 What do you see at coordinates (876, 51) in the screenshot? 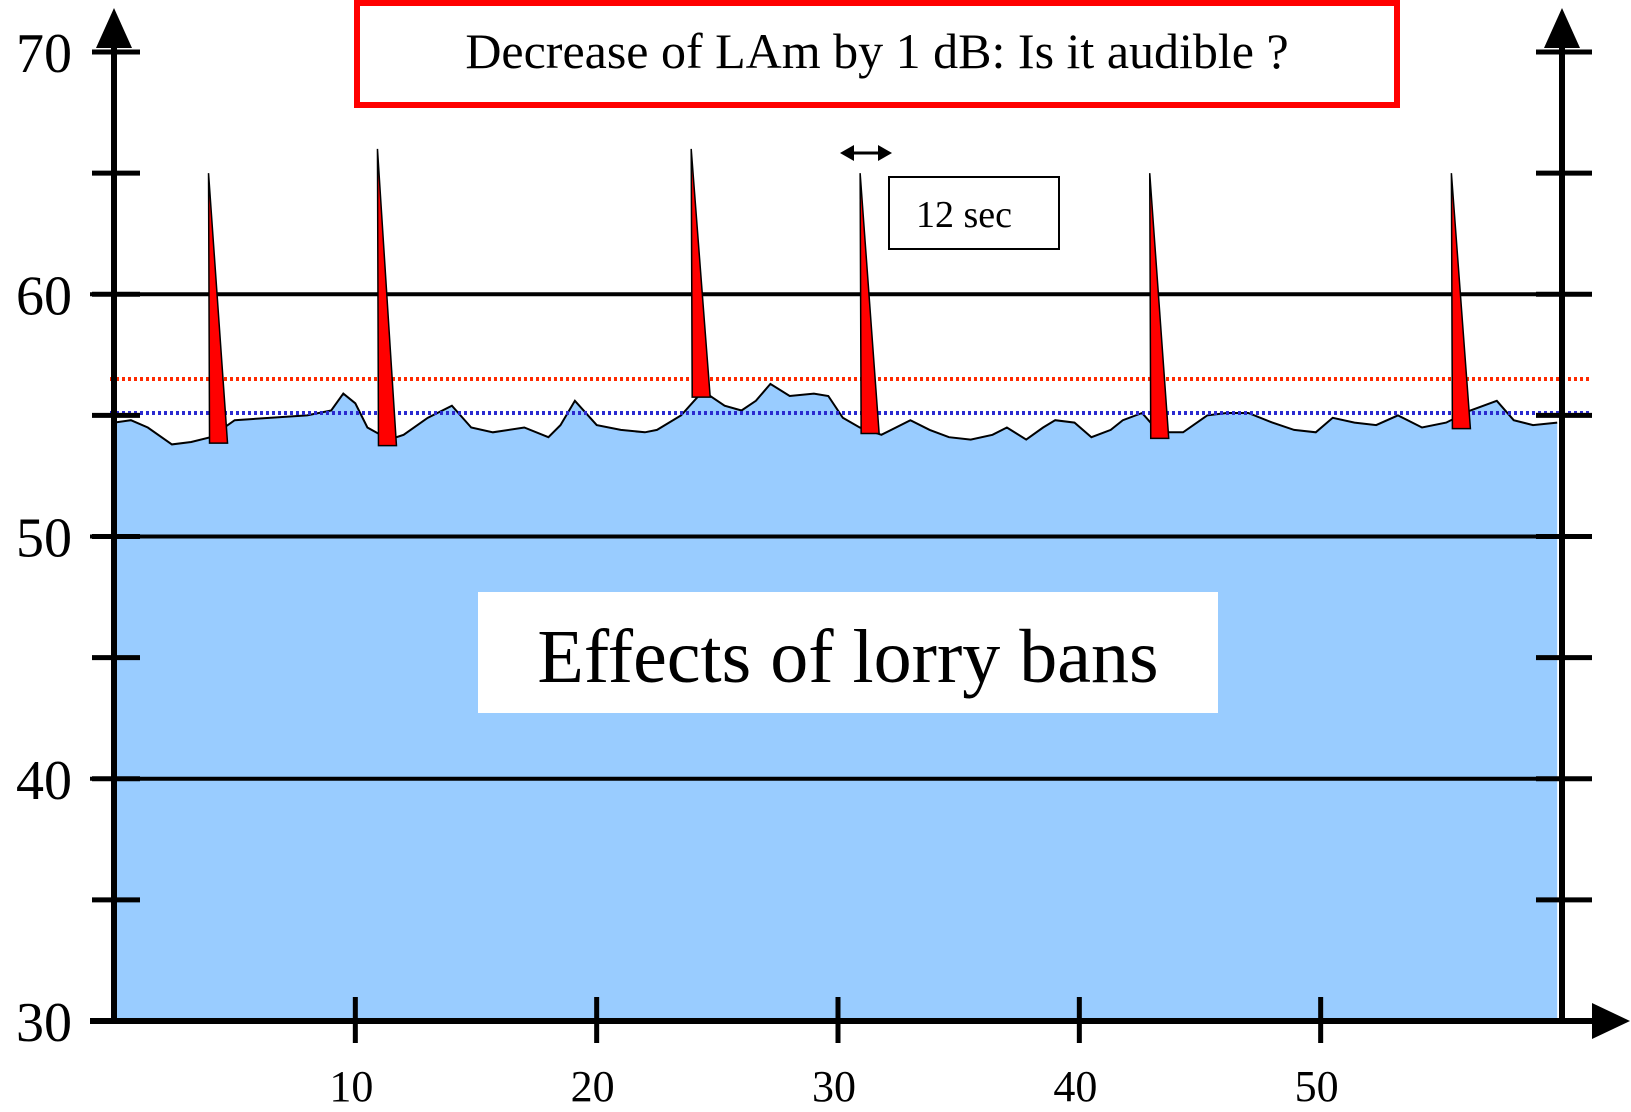
I see `chart-title: Decrease of LAm by 1 dB: Is it audible ?` at bounding box center [876, 51].